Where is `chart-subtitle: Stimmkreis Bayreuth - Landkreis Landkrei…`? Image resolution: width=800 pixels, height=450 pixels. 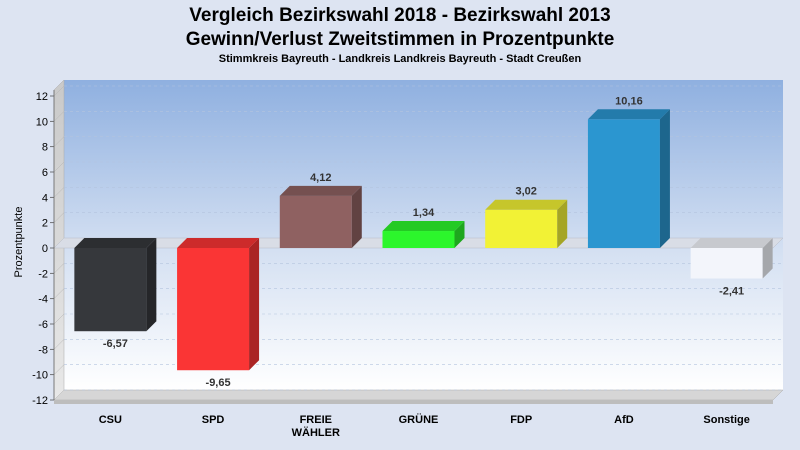
chart-subtitle: Stimmkreis Bayreuth - Landkreis Landkrei… is located at coordinates (400, 59).